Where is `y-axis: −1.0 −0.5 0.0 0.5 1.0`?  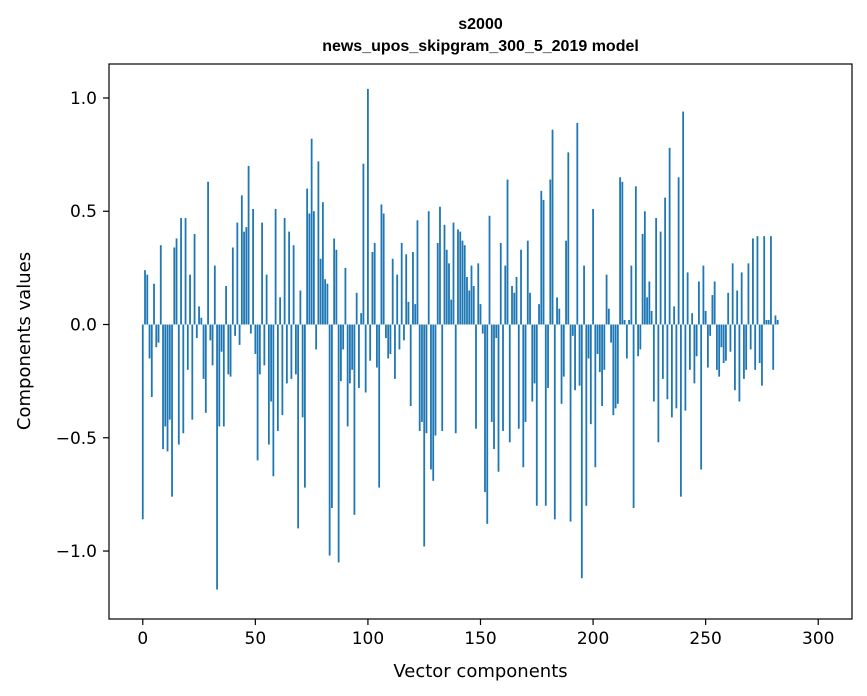 y-axis: −1.0 −0.5 0.0 0.5 1.0 is located at coordinates (82, 325).